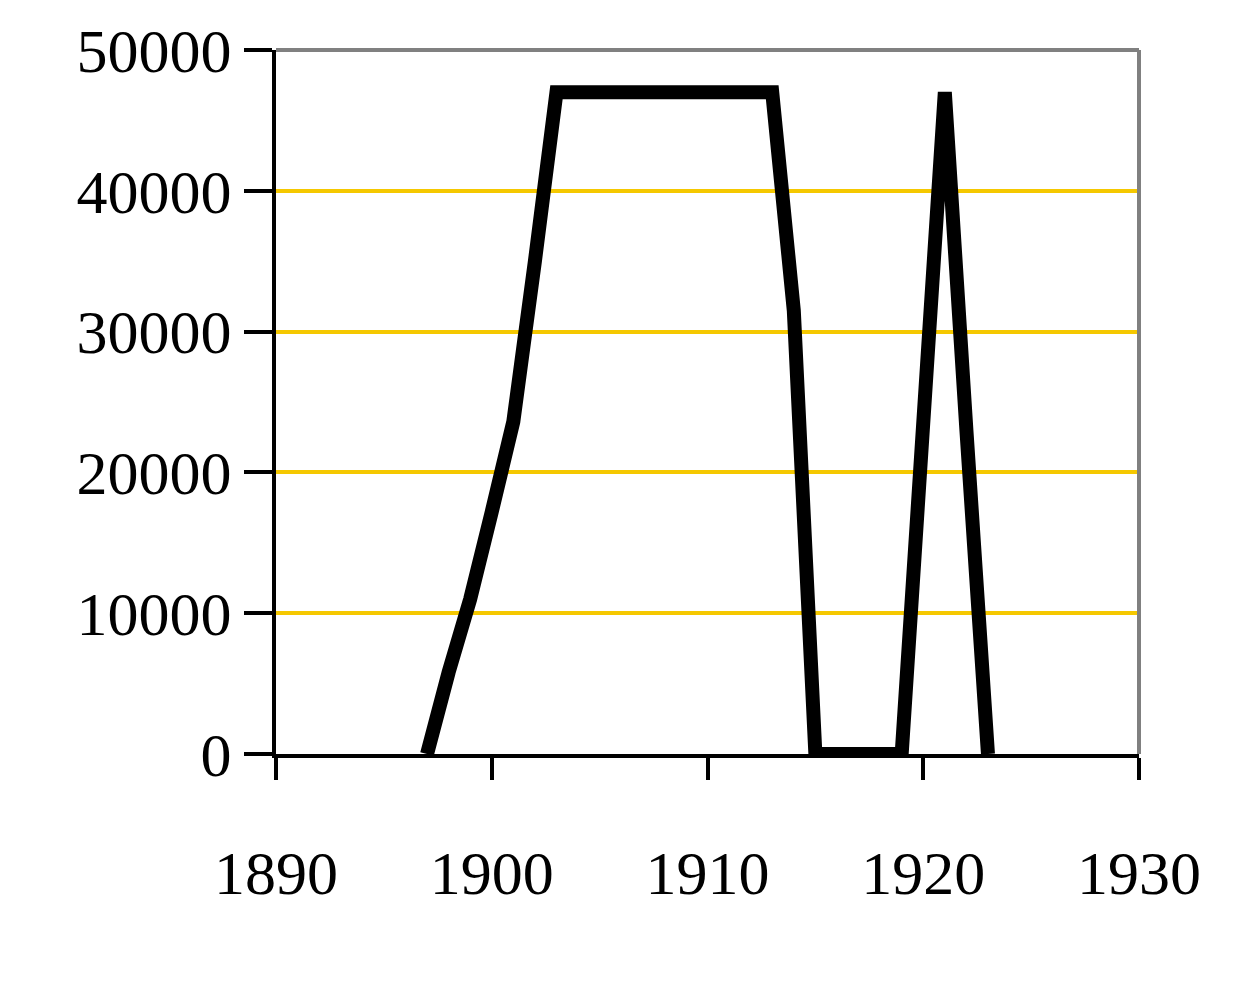 The image size is (1245, 1008). I want to click on y-tick-label: 10000, so click(154, 613).